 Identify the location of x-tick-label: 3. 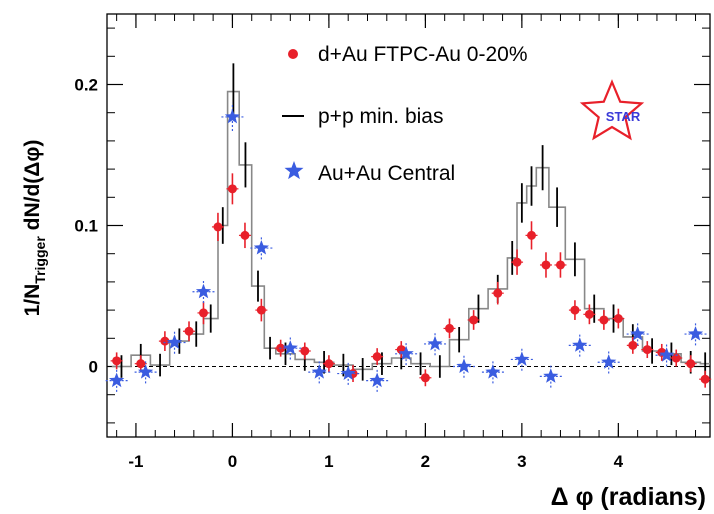
(521, 461).